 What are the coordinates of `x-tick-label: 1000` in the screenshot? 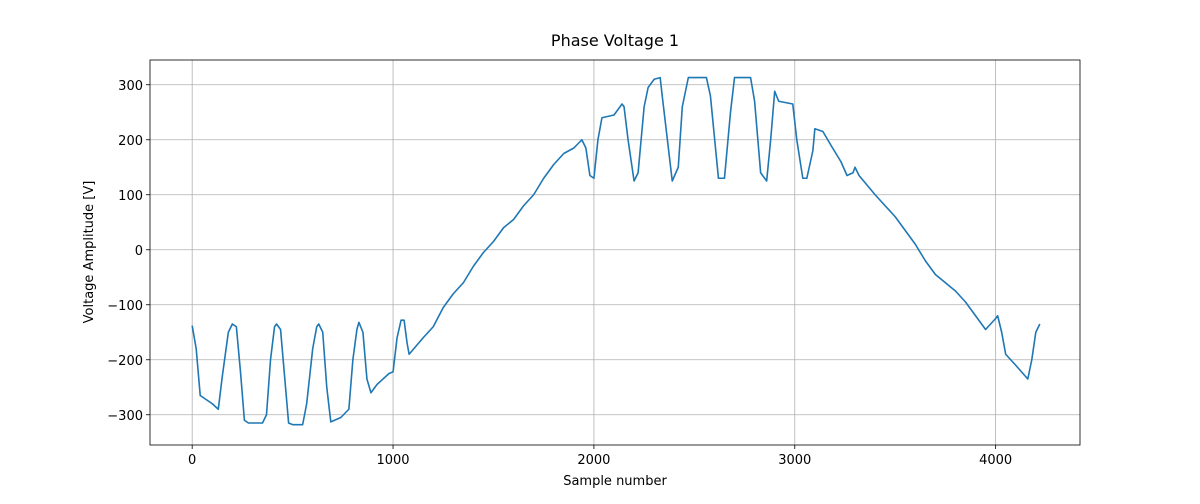 It's located at (392, 460).